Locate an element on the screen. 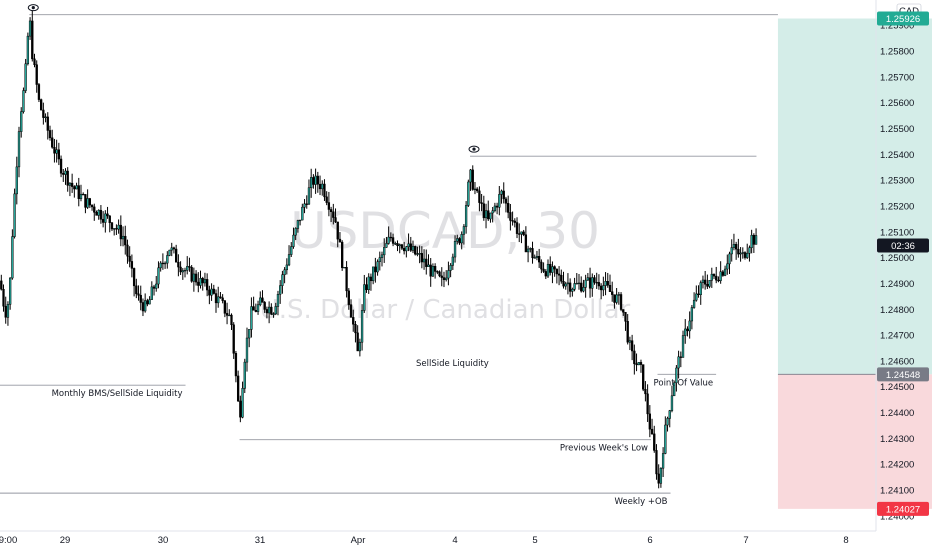 The image size is (932, 550). profit-zone is located at coordinates (854, 196).